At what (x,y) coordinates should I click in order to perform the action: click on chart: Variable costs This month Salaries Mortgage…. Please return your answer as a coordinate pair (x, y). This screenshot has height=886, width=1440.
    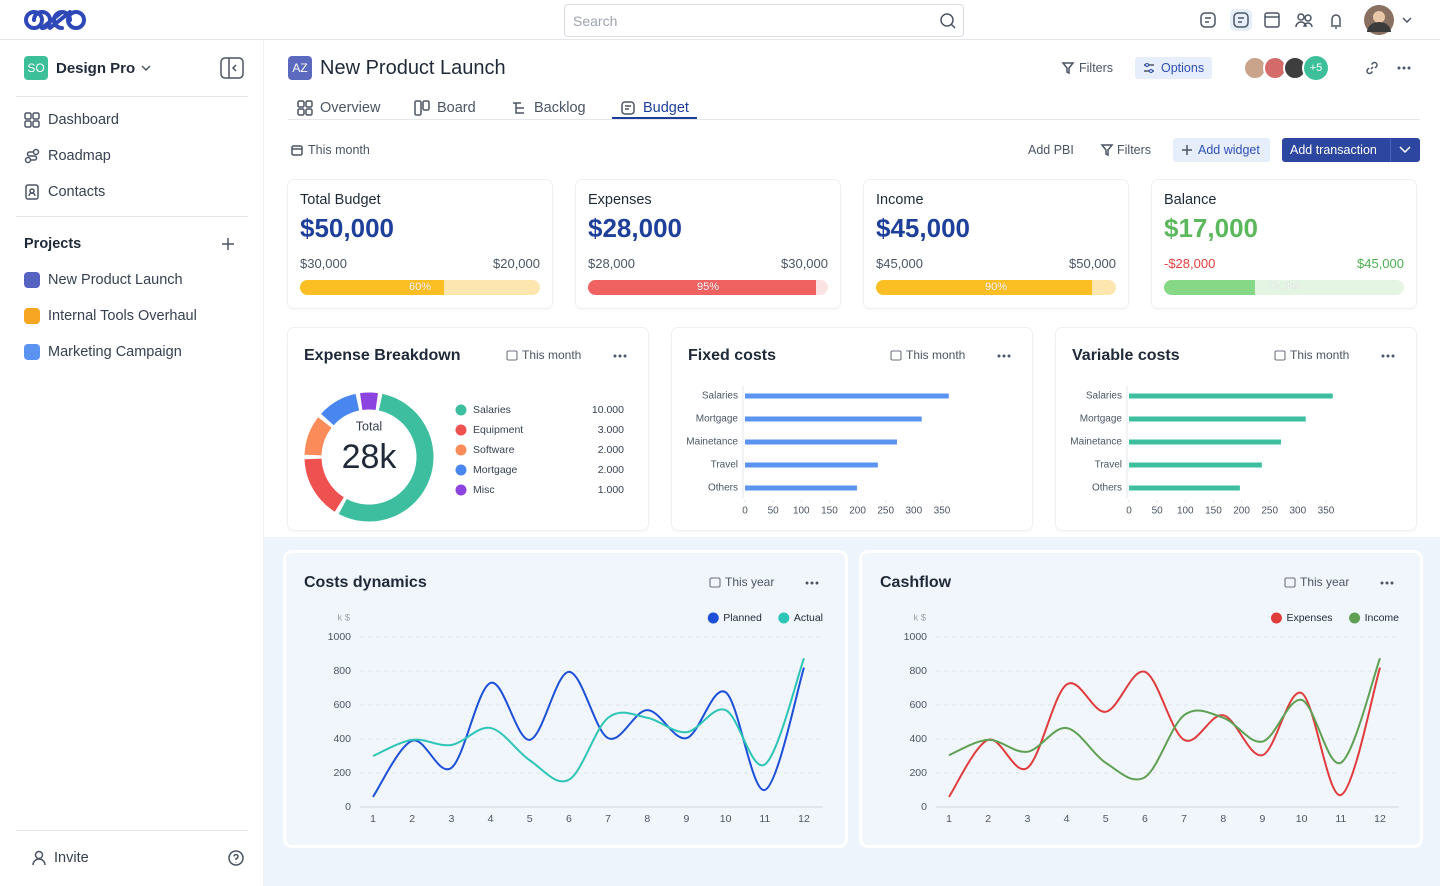
    Looking at the image, I should click on (1232, 432).